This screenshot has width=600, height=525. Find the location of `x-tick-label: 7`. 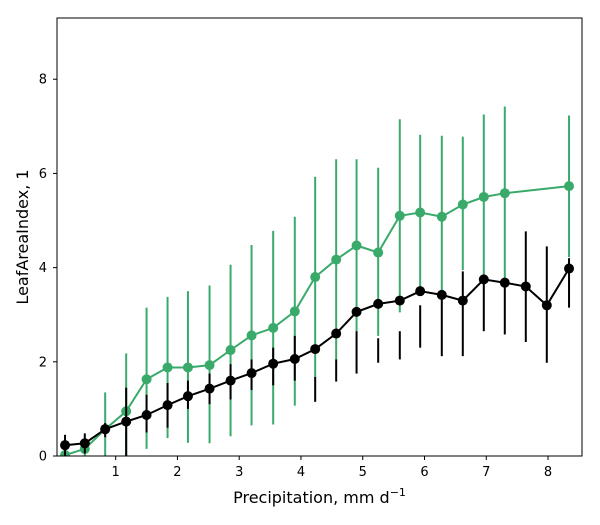

x-tick-label: 7 is located at coordinates (486, 472).